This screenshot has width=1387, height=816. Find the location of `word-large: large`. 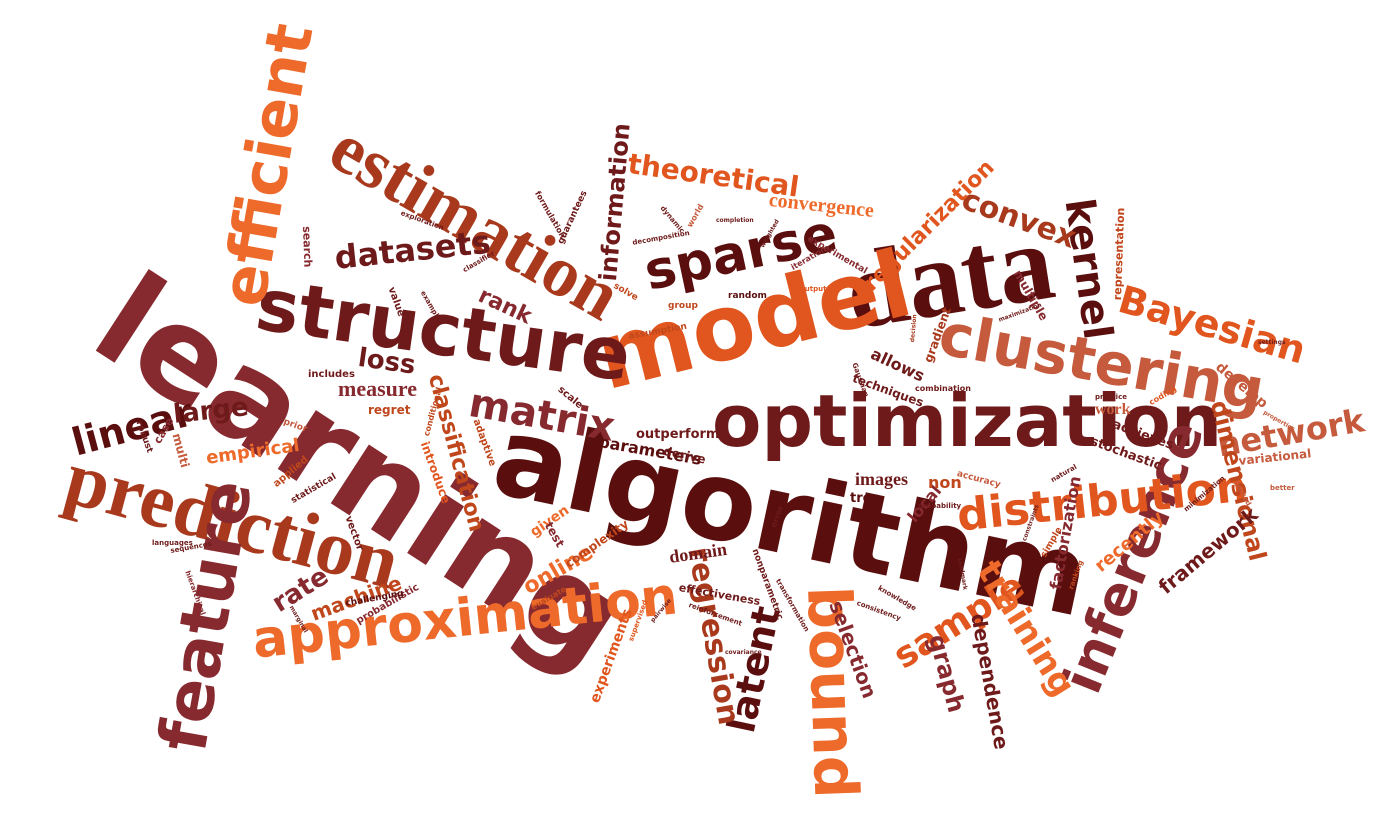

word-large: large is located at coordinates (211, 411).